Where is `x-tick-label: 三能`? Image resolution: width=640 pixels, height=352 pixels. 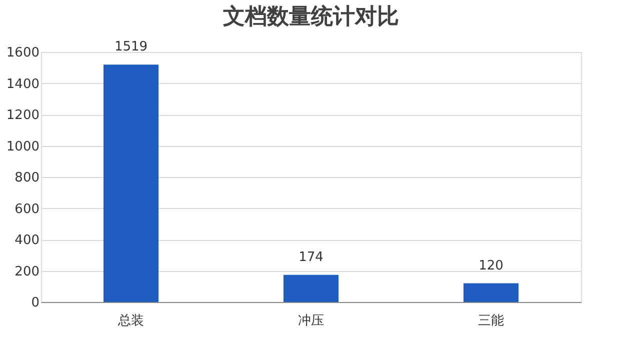
x-tick-label: 三能 is located at coordinates (491, 321).